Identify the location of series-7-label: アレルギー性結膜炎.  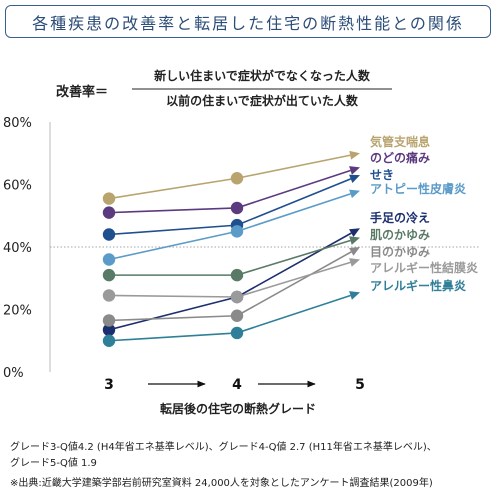
(424, 267).